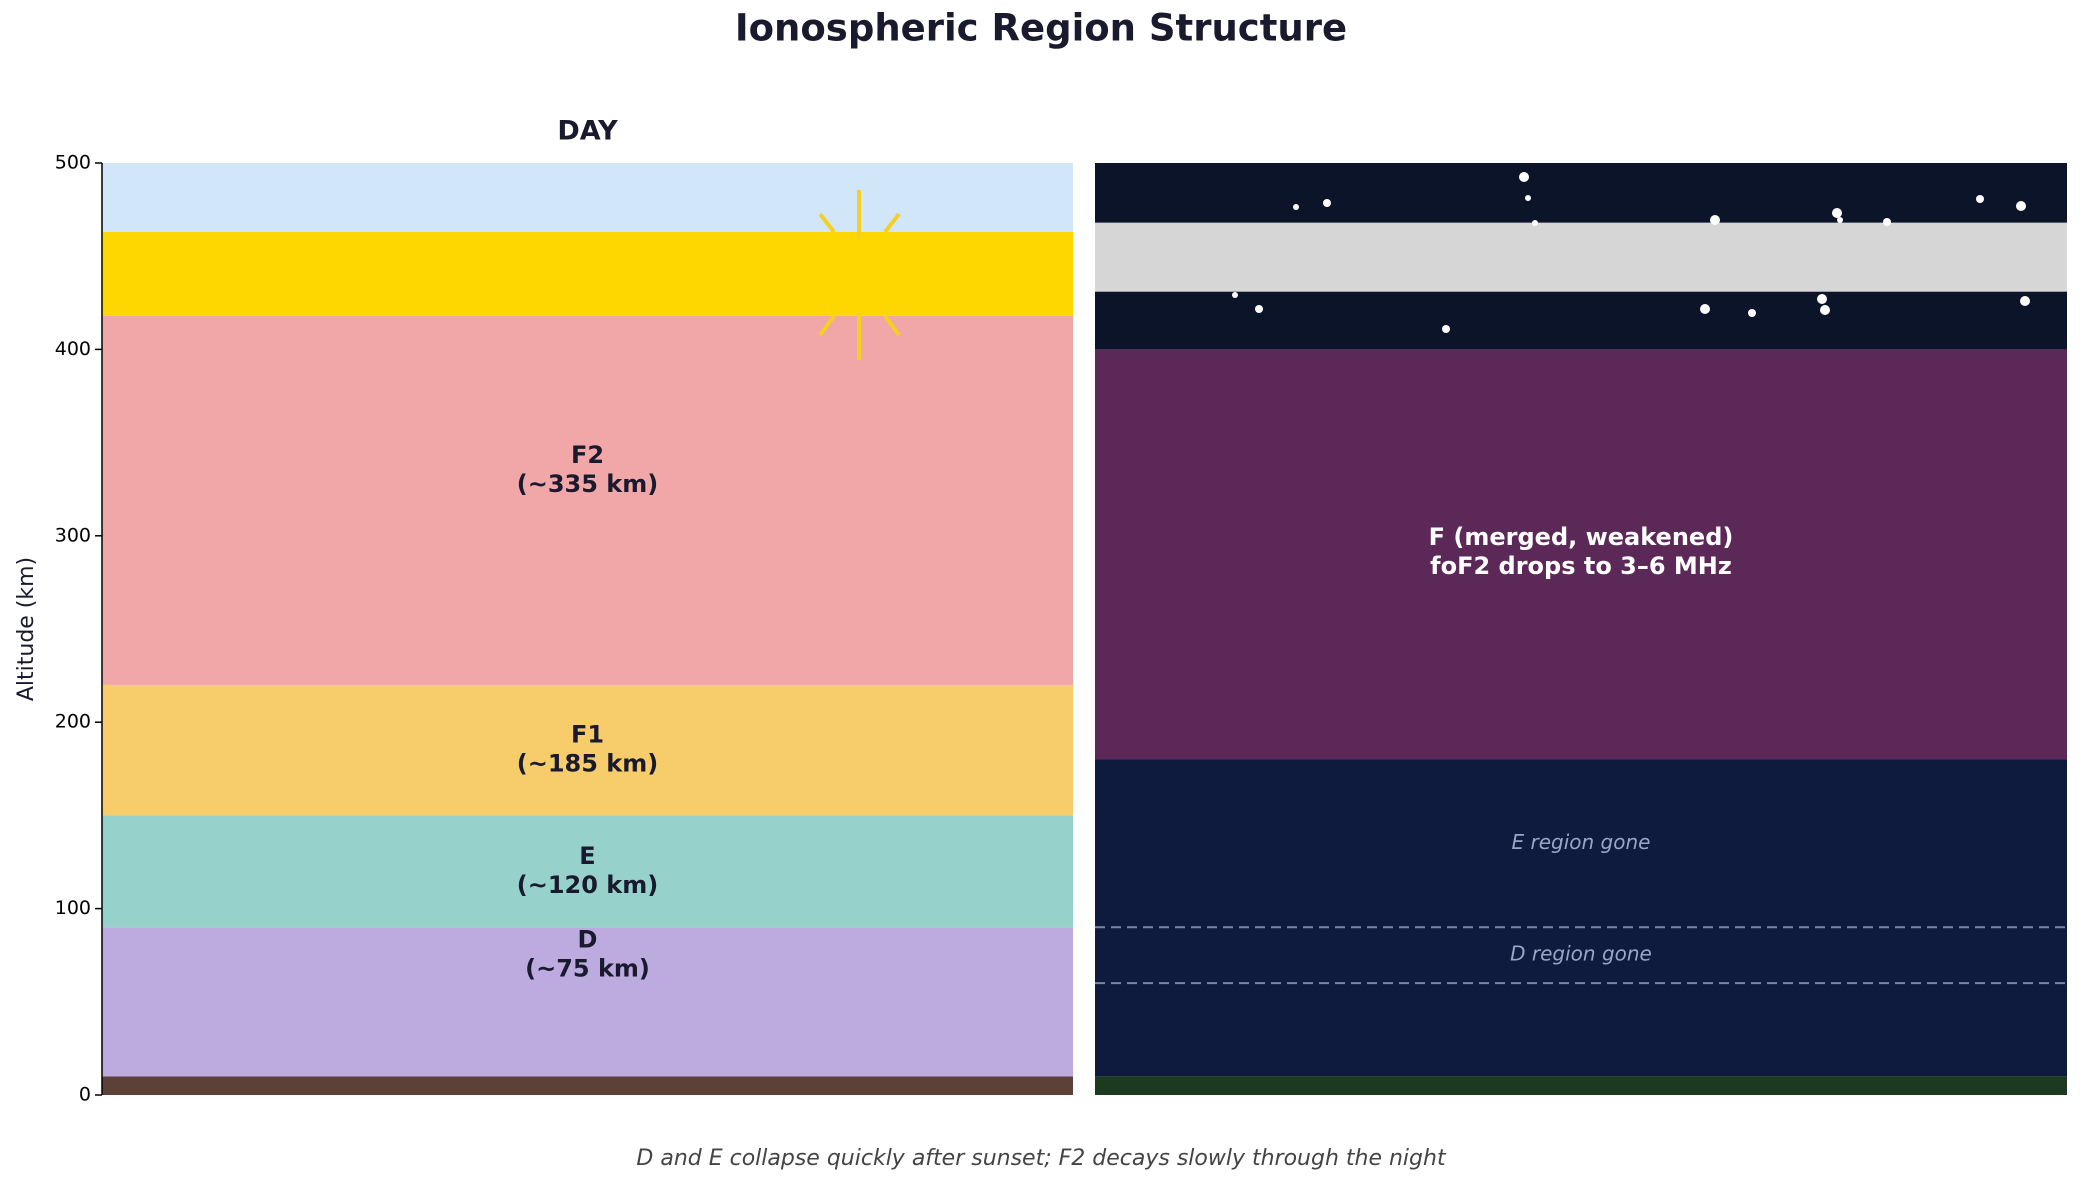 This screenshot has width=2082, height=1187. I want to click on region-label: D region gone, so click(1581, 954).